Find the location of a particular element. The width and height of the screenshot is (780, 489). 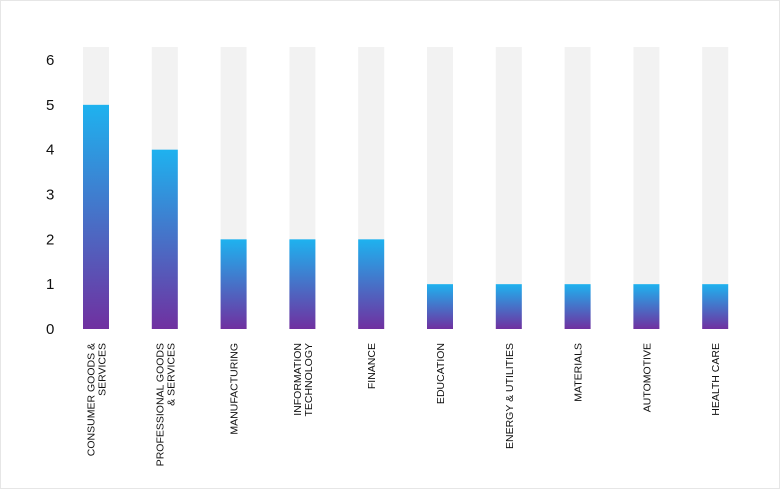

x-category-label-line: PROFESSIONAL GOODS is located at coordinates (160, 404).